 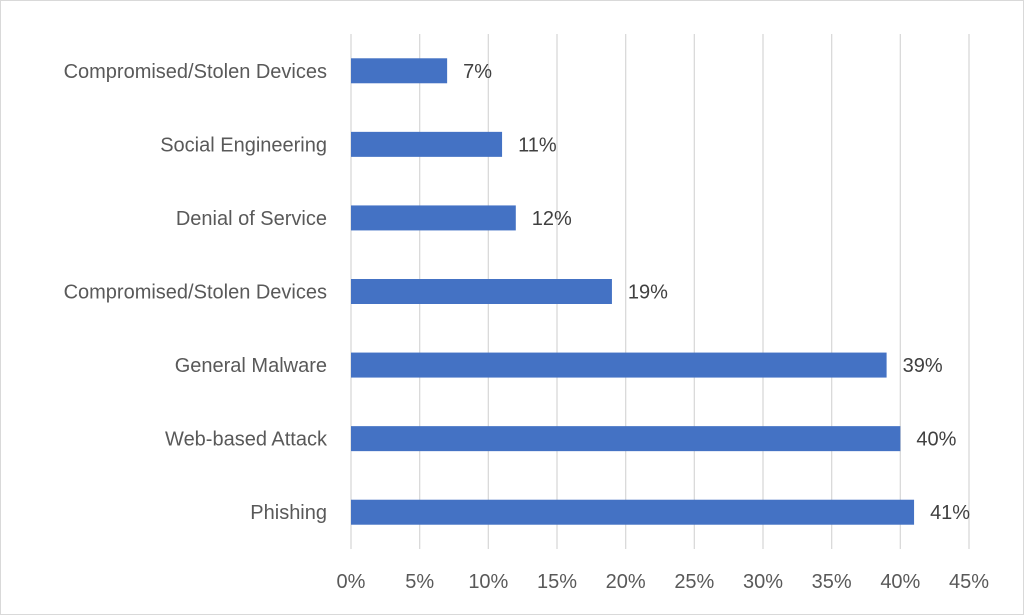 What do you see at coordinates (626, 582) in the screenshot?
I see `x-tick-label-20: 20%` at bounding box center [626, 582].